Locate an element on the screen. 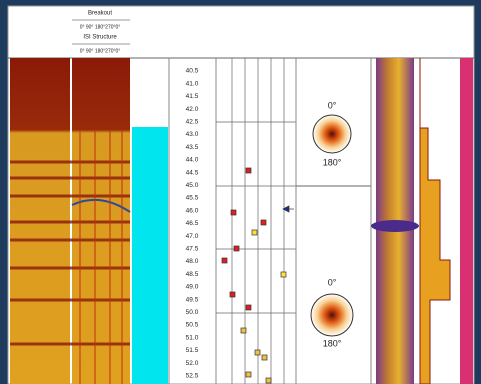 The height and width of the screenshot is (384, 481). depth-label: 43.0 is located at coordinates (192, 134).